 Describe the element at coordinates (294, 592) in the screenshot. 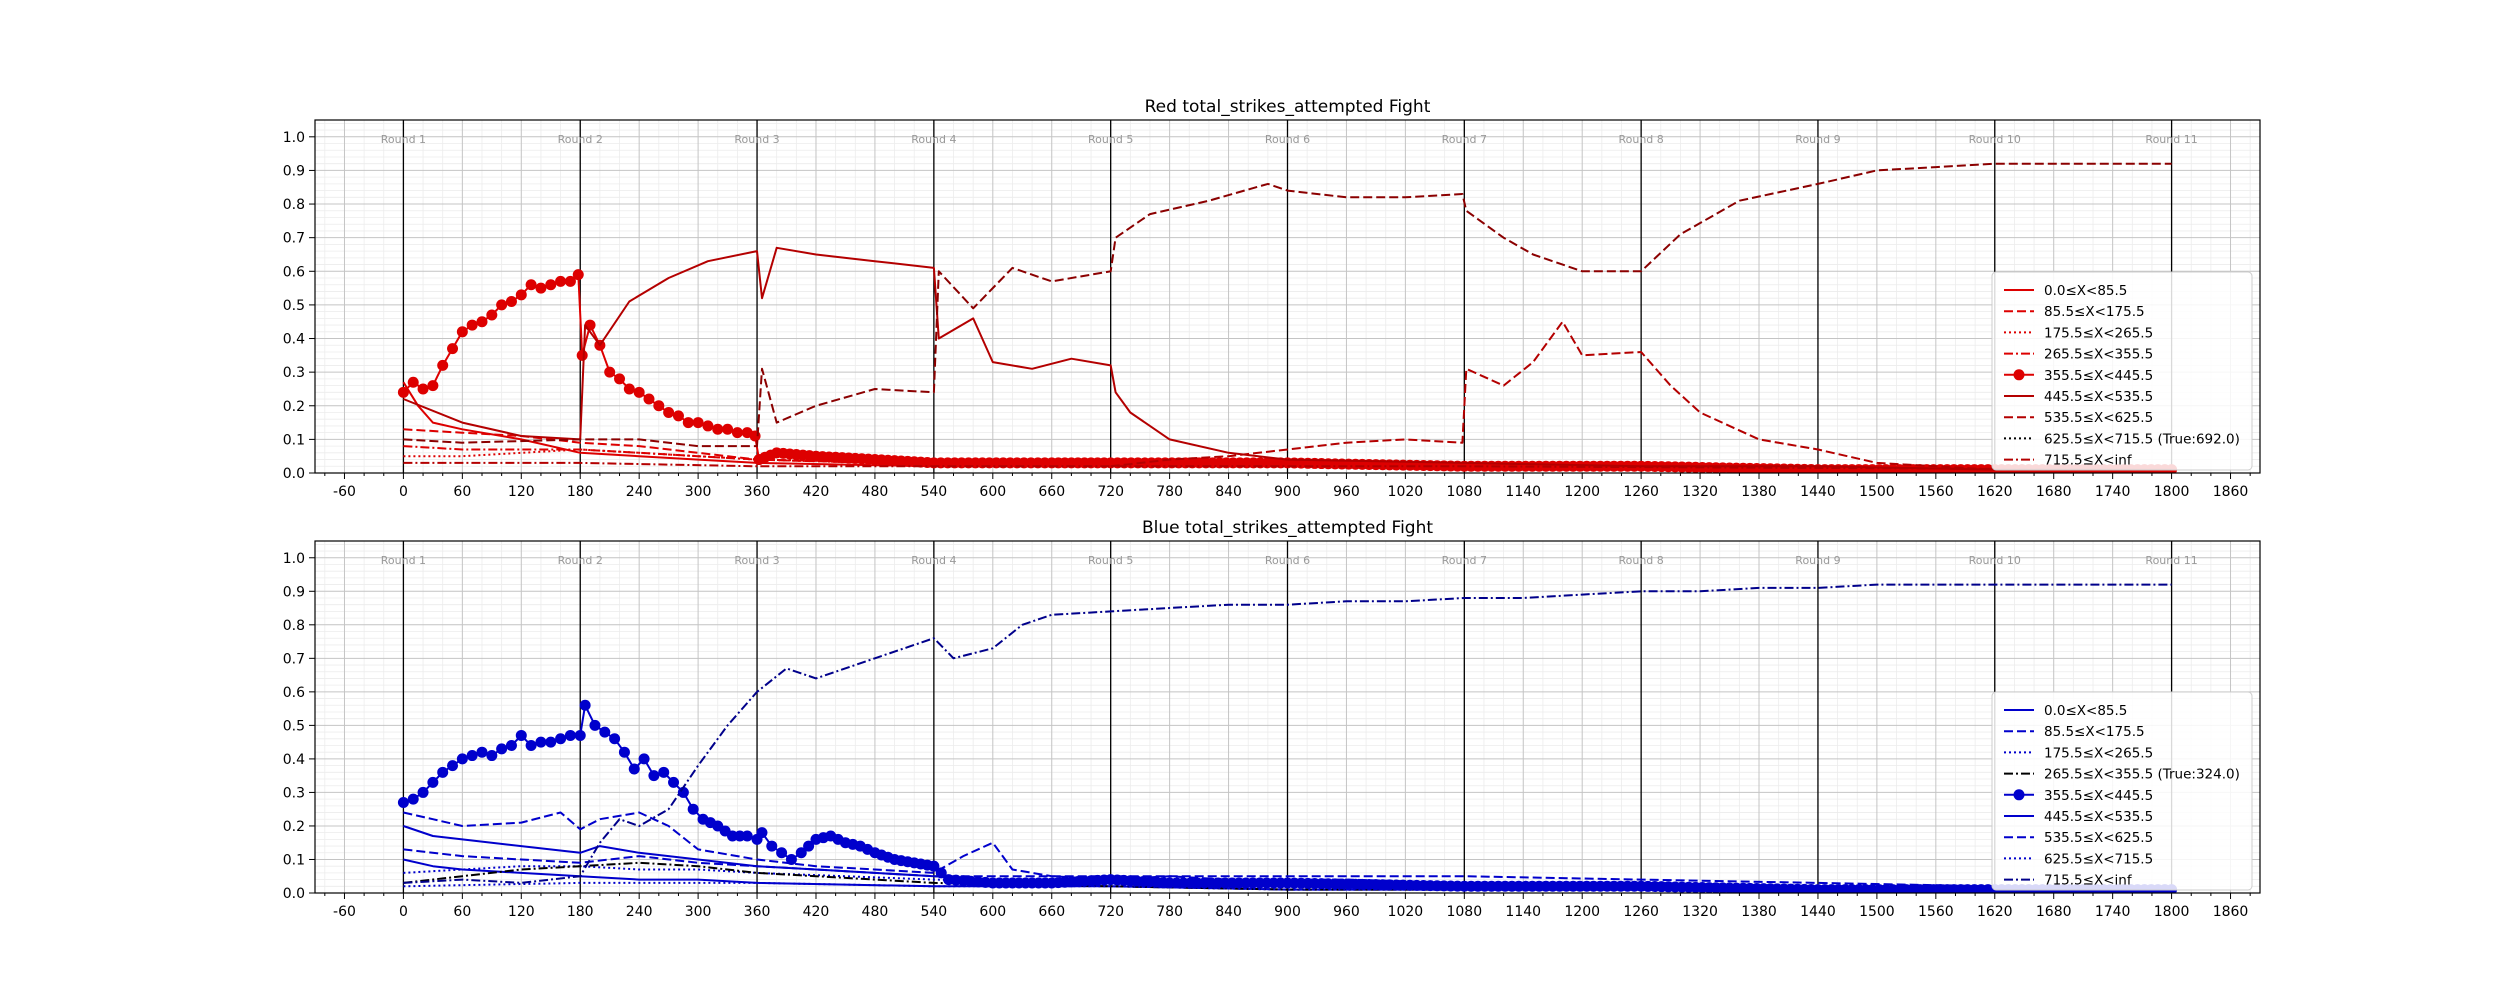

I see `y-tick-label: 0.9` at that location.